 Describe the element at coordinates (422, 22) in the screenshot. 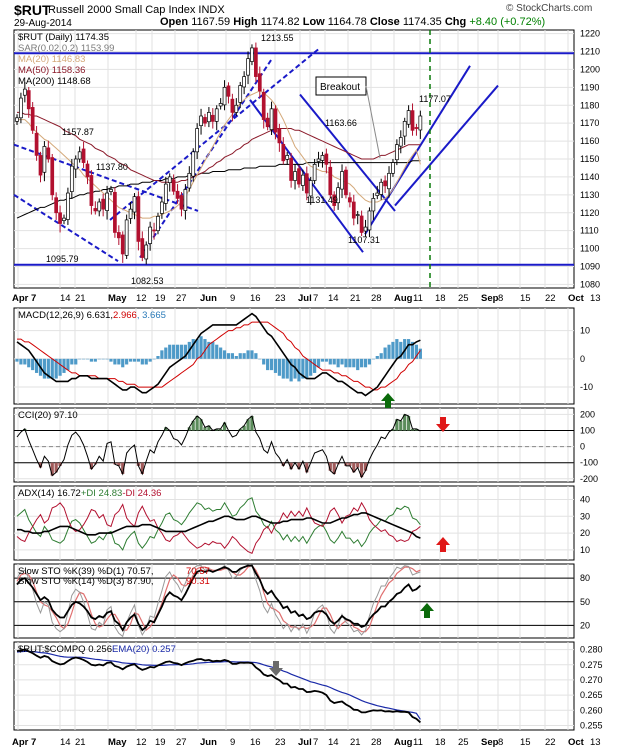

I see `close-value: 1174.35` at that location.